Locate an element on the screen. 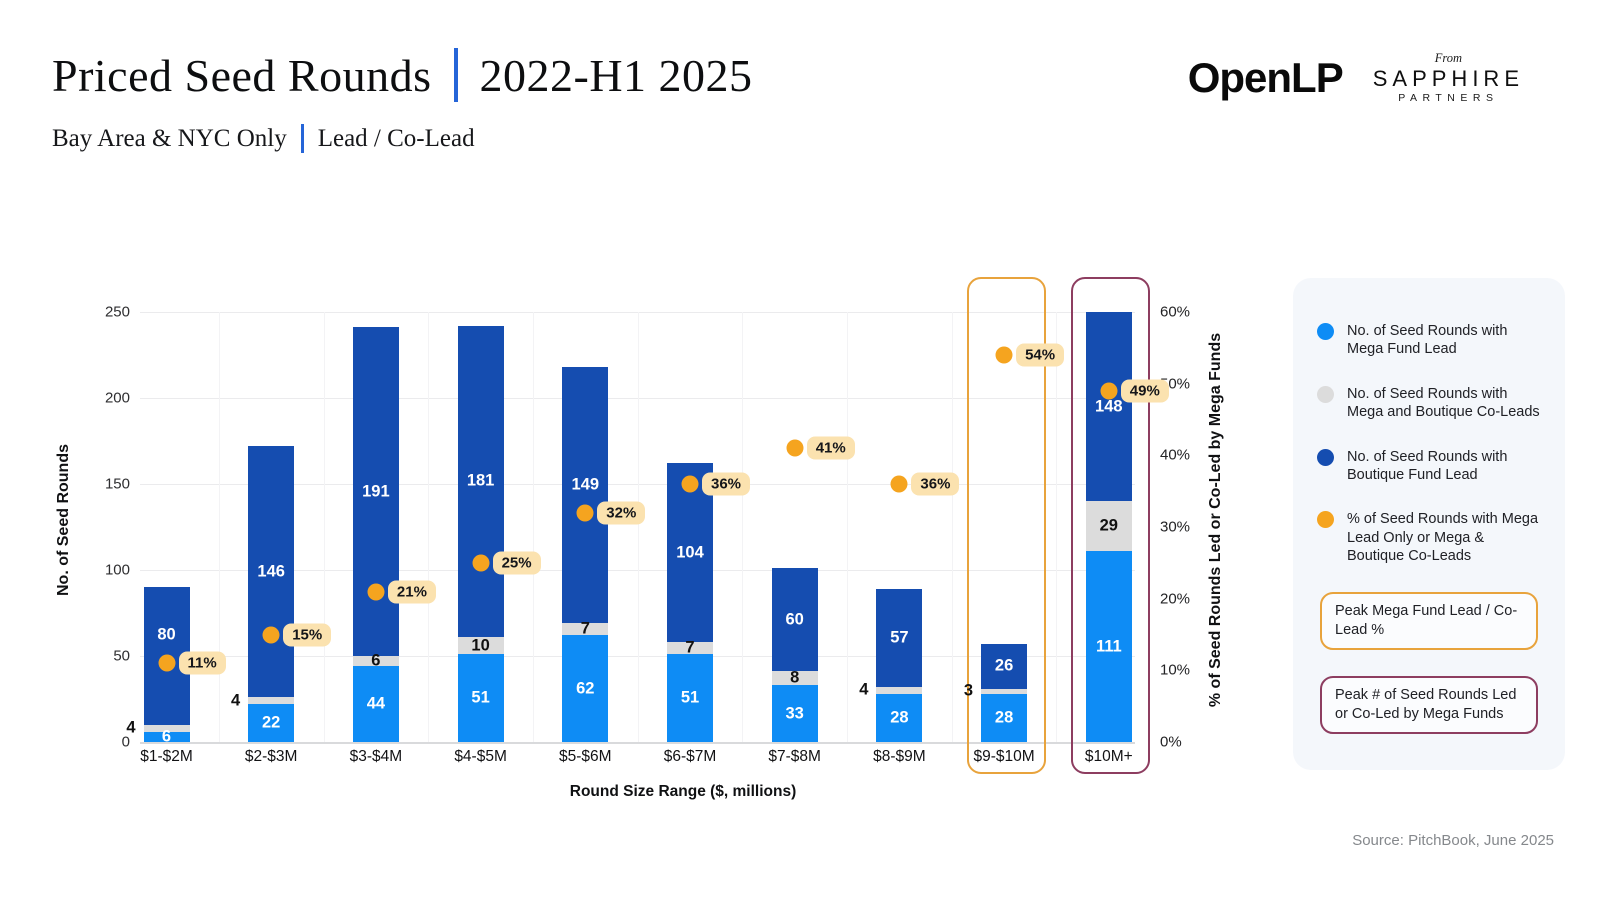 This screenshot has width=1600, height=900. bar-value-label: 80 is located at coordinates (166, 634).